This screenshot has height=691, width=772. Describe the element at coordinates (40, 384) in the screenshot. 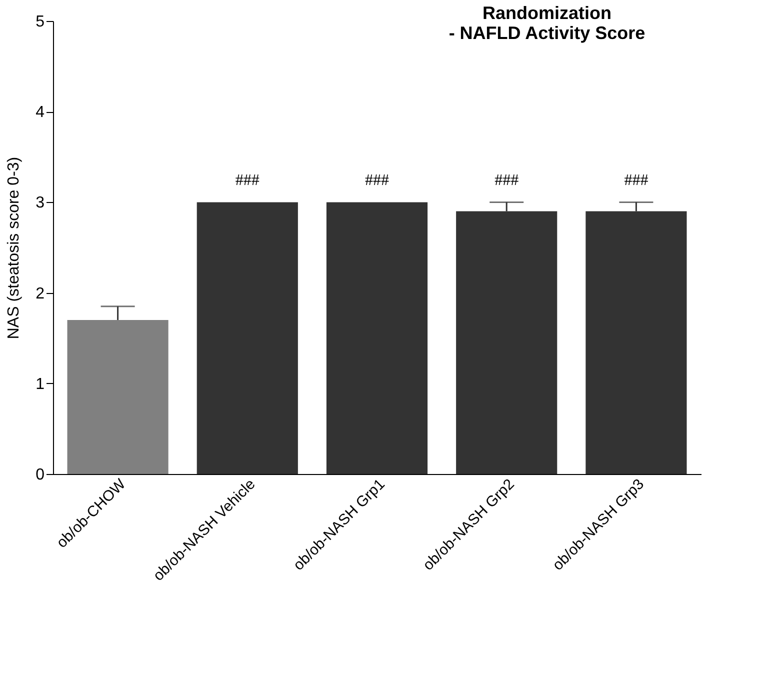

I see `y-tick-label: 1` at that location.